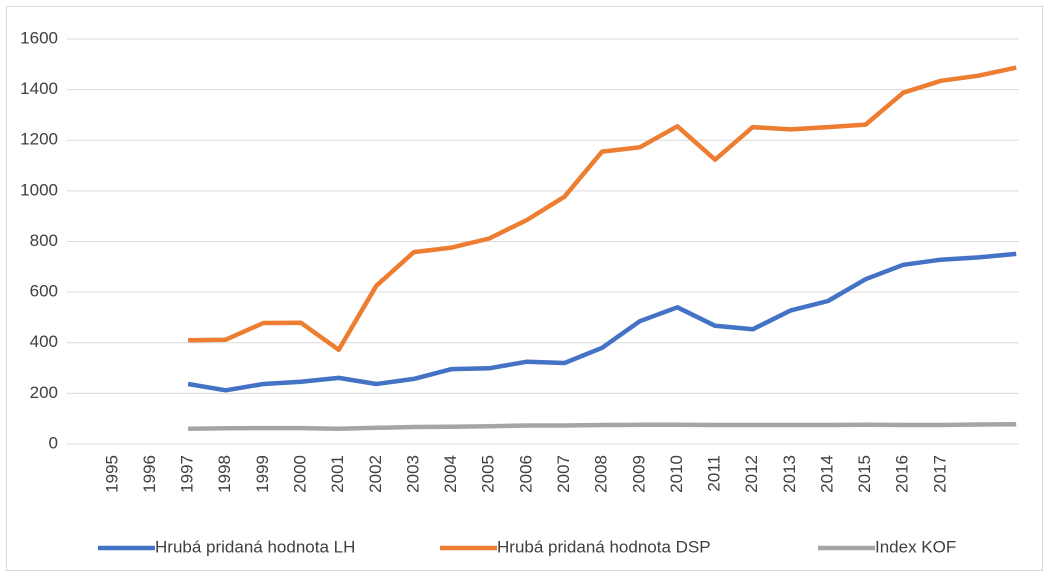 The width and height of the screenshot is (1050, 583). I want to click on x-tick-label: 2002, so click(375, 474).